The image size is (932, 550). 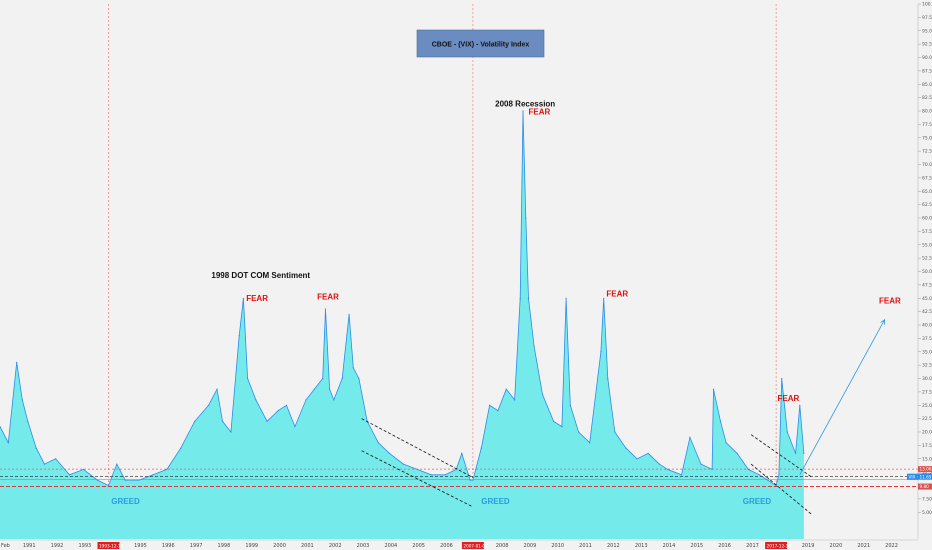 What do you see at coordinates (125, 501) in the screenshot?
I see `greed-label-0: GREED` at bounding box center [125, 501].